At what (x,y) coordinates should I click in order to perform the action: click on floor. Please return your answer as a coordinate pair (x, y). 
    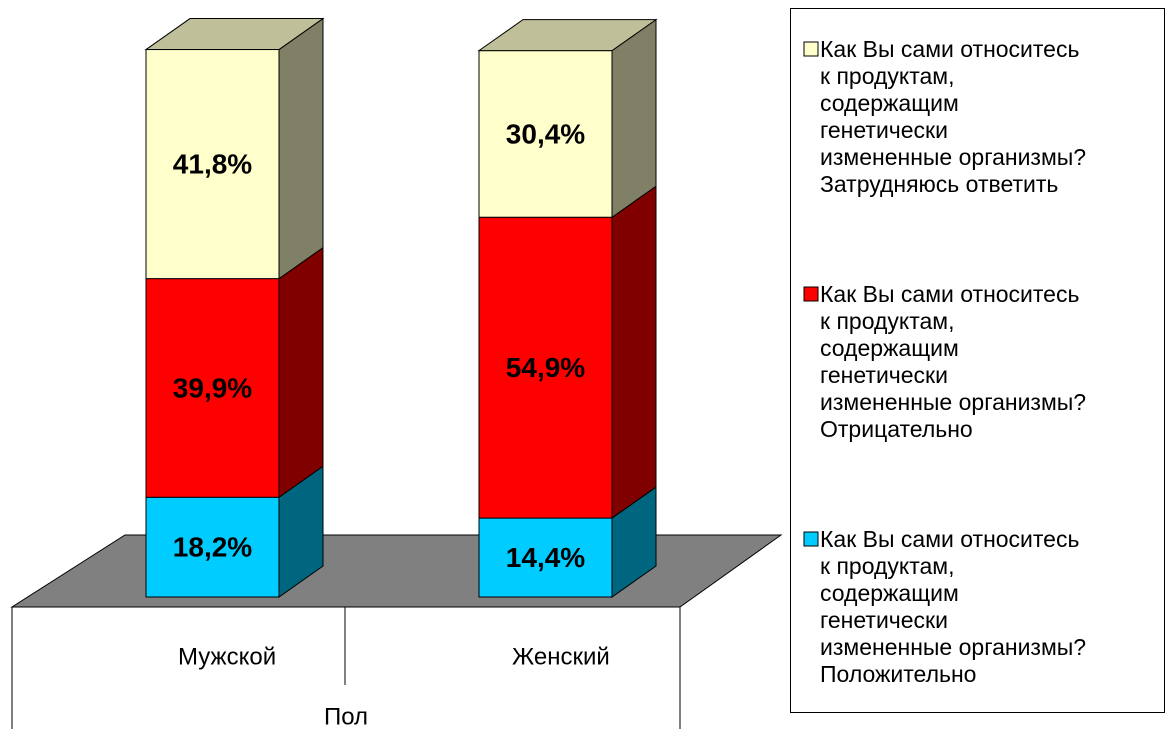
    Looking at the image, I should click on (396, 571).